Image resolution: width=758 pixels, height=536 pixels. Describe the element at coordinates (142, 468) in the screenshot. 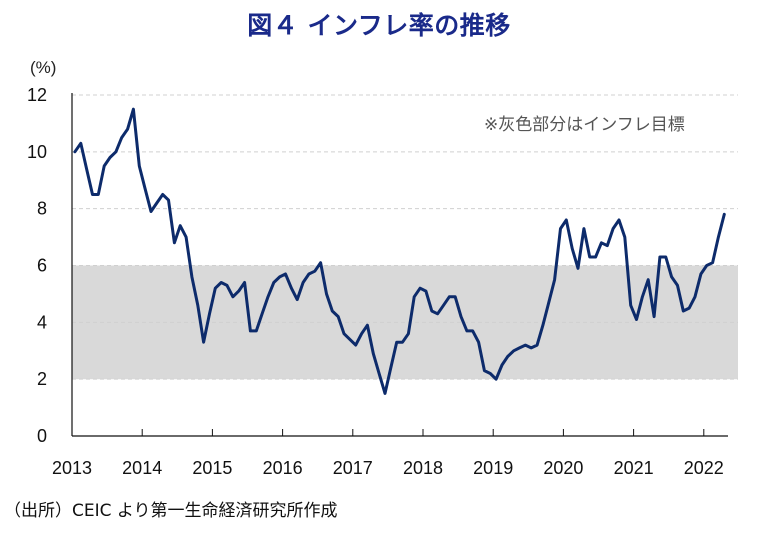

I see `x-tick-label: 2014` at that location.